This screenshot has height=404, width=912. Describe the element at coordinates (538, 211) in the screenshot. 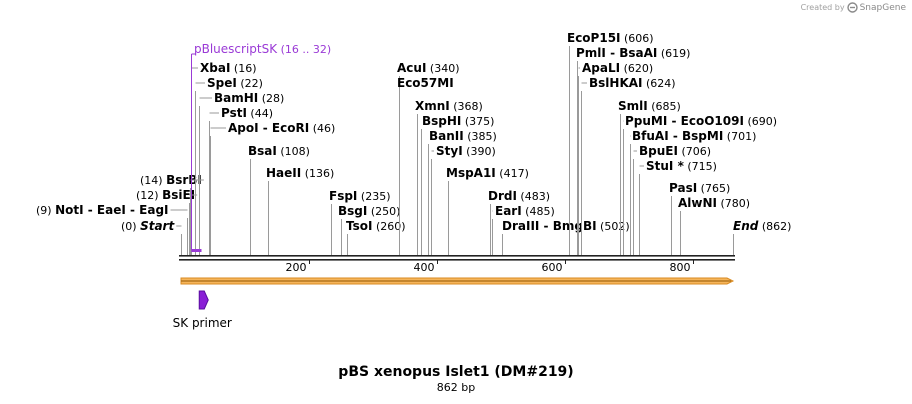

I see `site-coord: (485)` at that location.